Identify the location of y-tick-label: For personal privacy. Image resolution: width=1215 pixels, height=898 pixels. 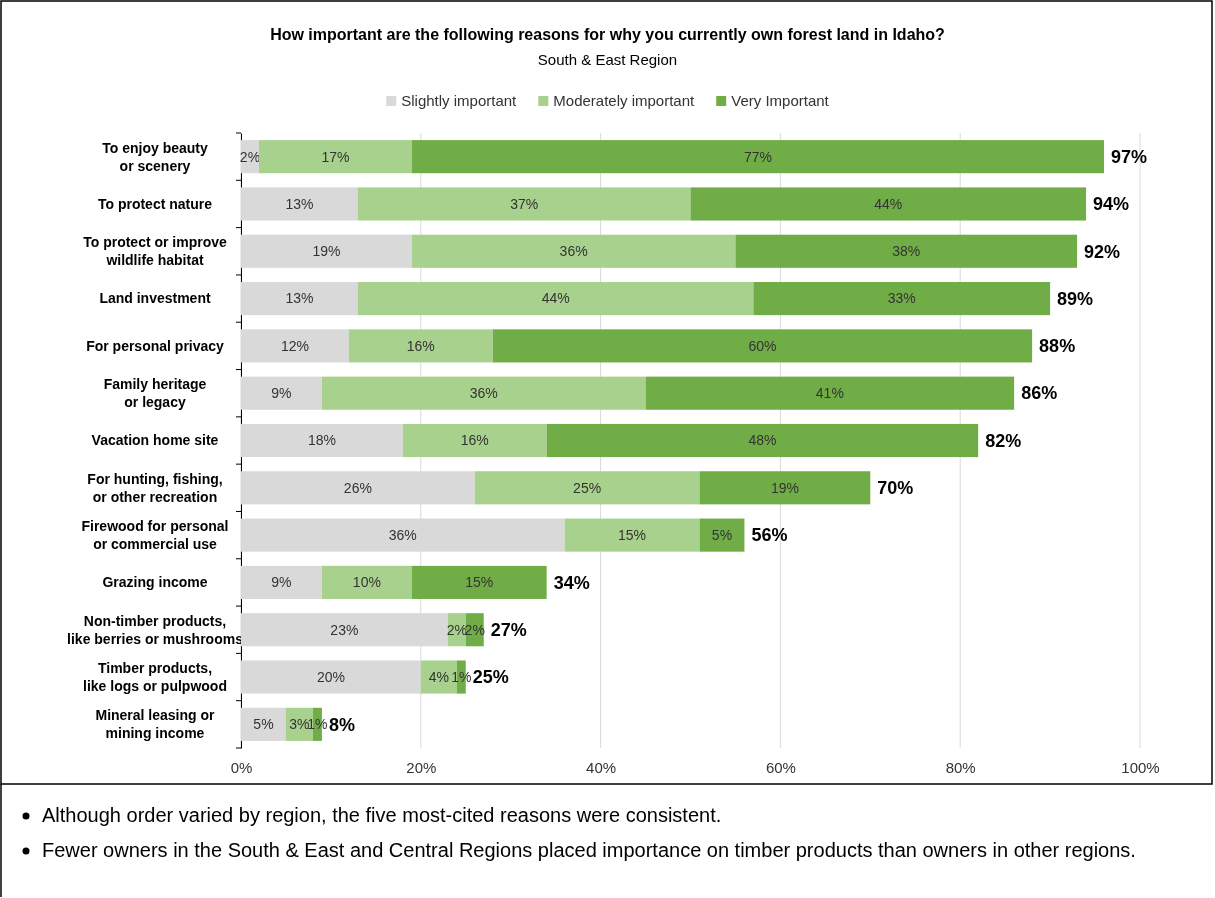
(155, 345).